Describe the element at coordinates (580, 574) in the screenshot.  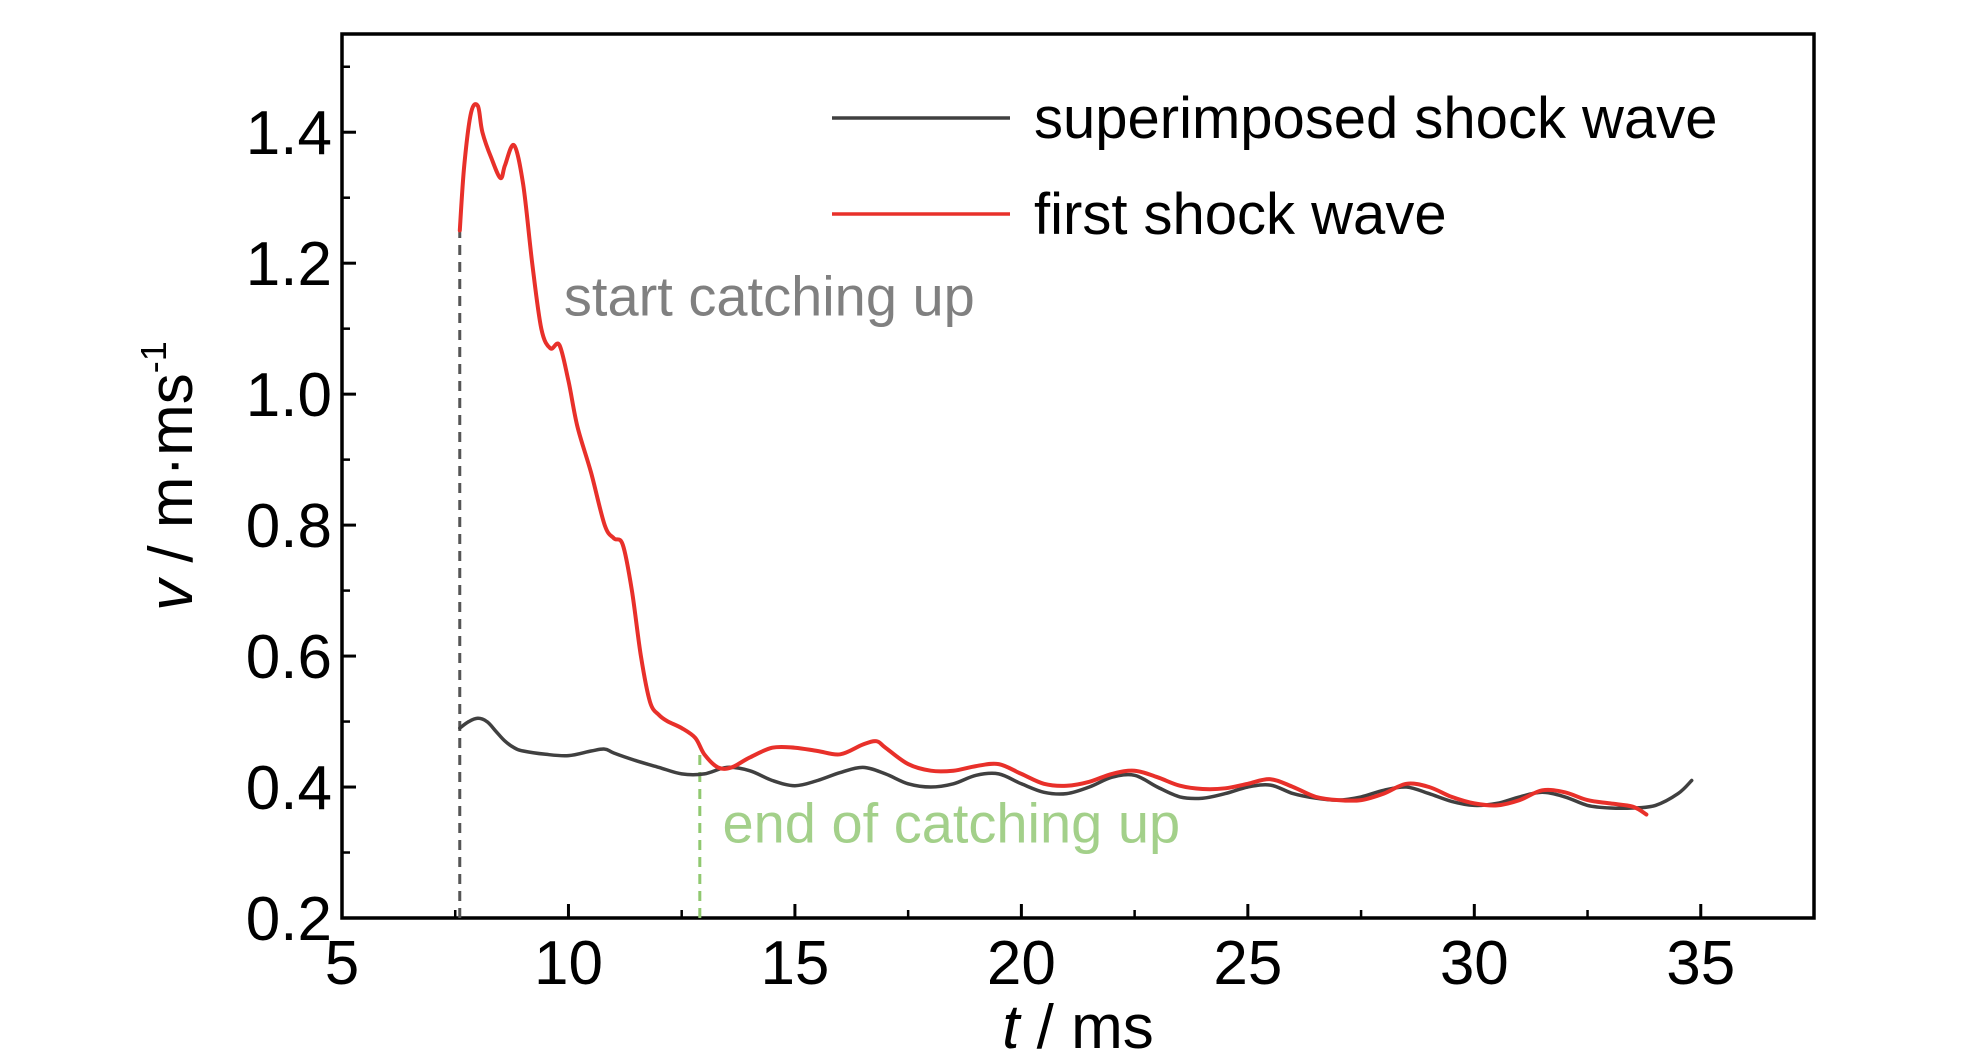
I see `marker-lines` at that location.